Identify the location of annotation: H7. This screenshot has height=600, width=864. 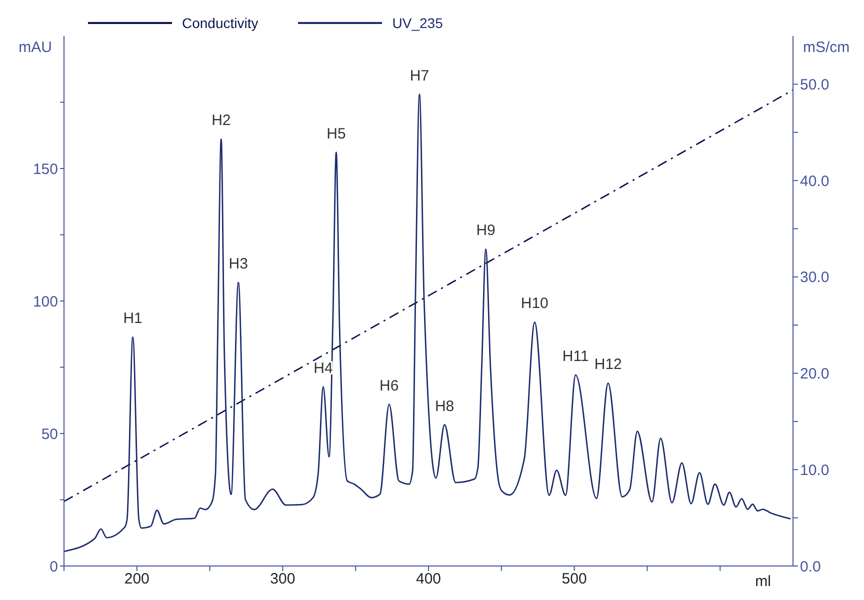
(420, 75).